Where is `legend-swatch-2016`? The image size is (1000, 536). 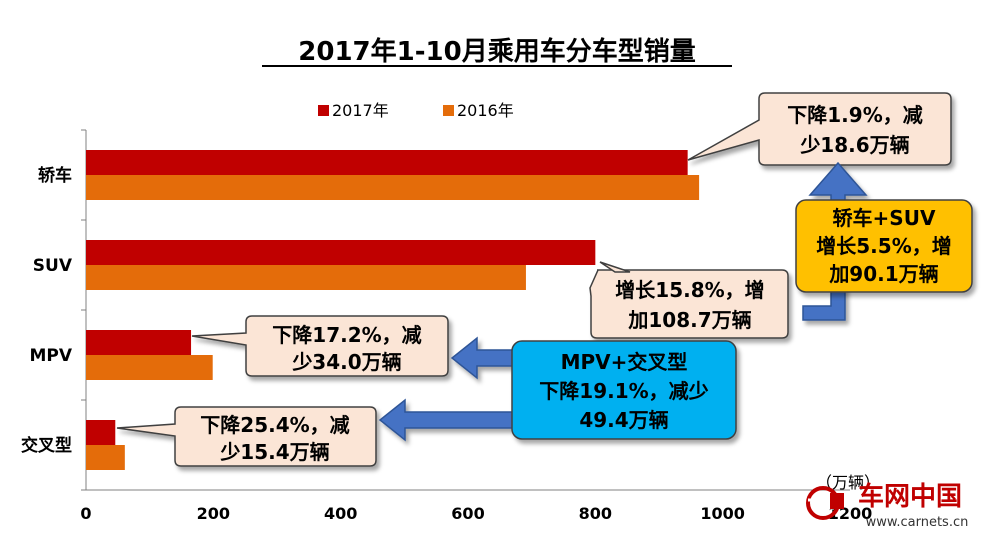
legend-swatch-2016 is located at coordinates (448, 110).